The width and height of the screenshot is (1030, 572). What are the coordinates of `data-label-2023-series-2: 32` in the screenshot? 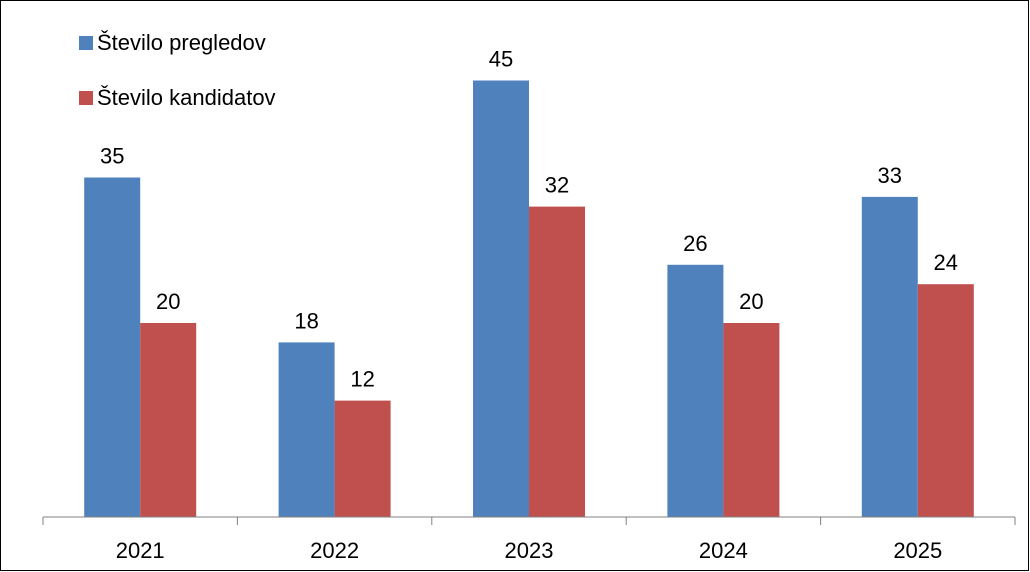 It's located at (557, 185).